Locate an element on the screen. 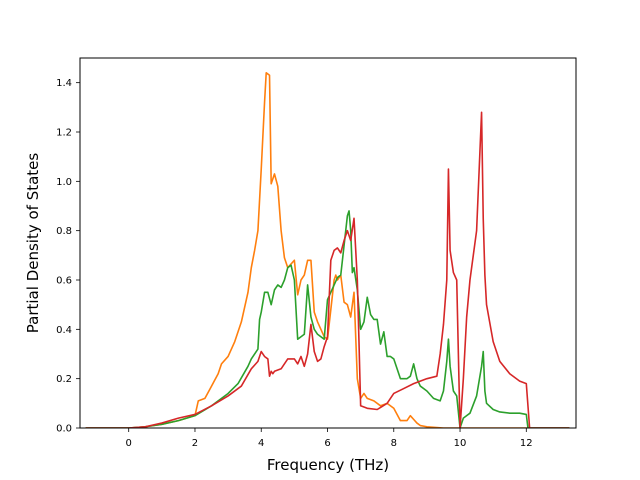 This screenshot has height=480, width=640. x-tick-label: 0 is located at coordinates (129, 443).